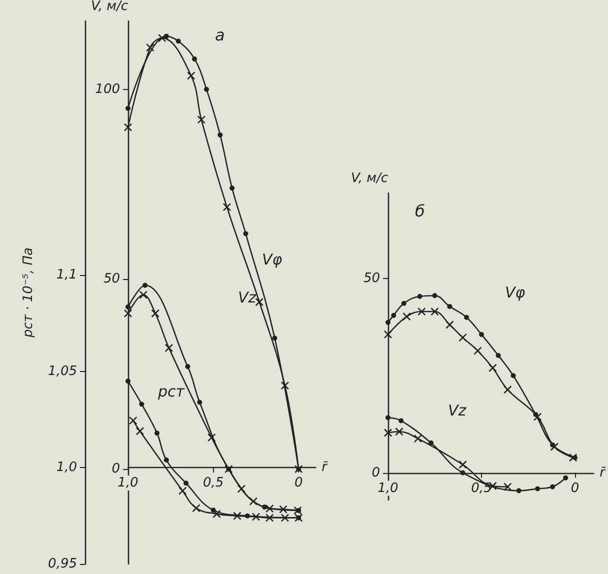  What do you see at coordinates (171, 391) in the screenshot?
I see `annotation: pст` at bounding box center [171, 391].